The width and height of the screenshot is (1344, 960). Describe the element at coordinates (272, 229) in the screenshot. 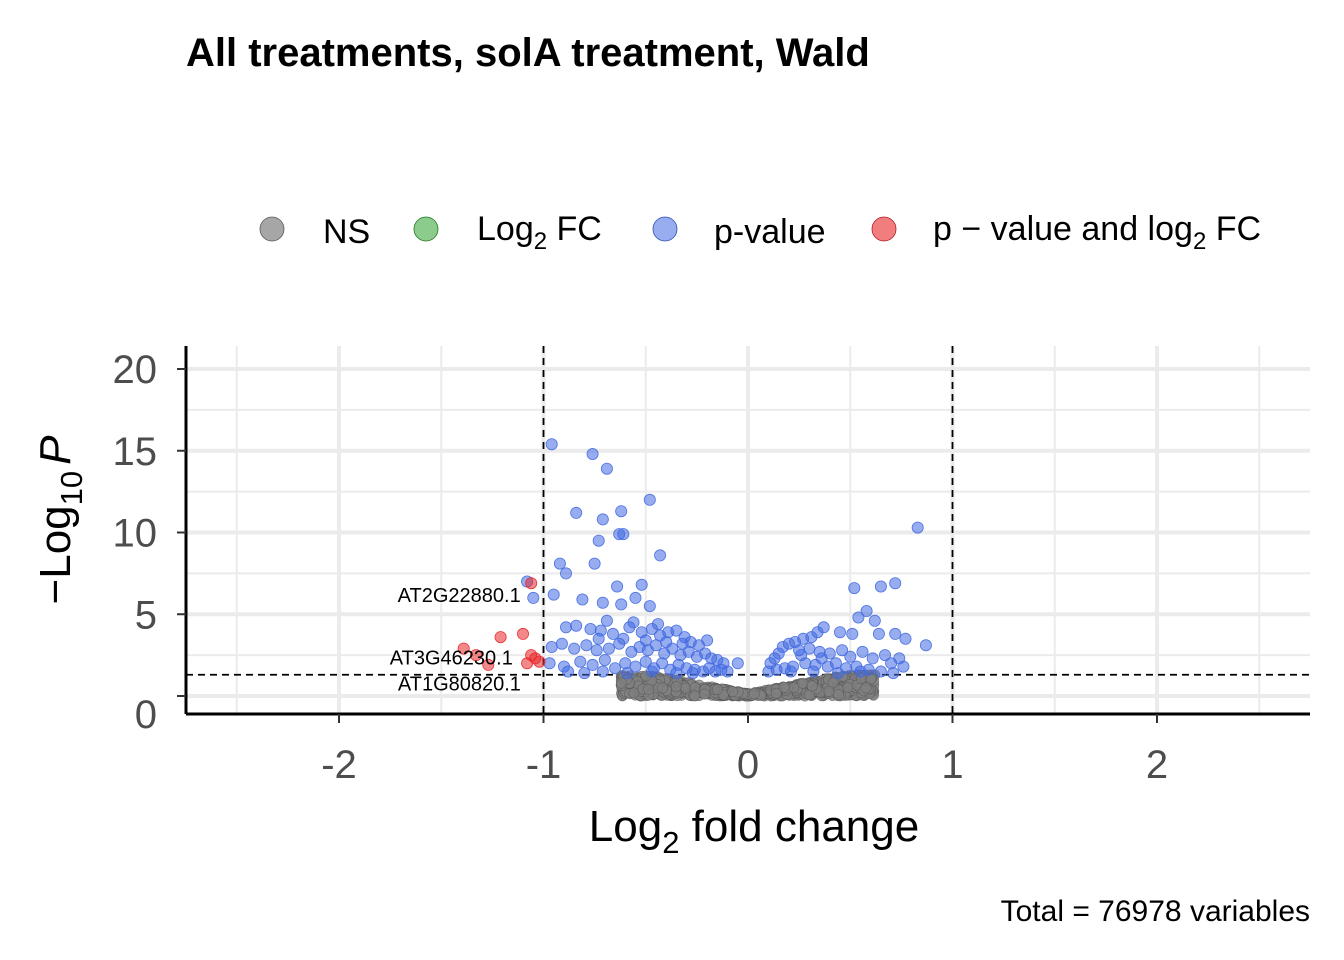

I see `legend-swatch-ns` at that location.